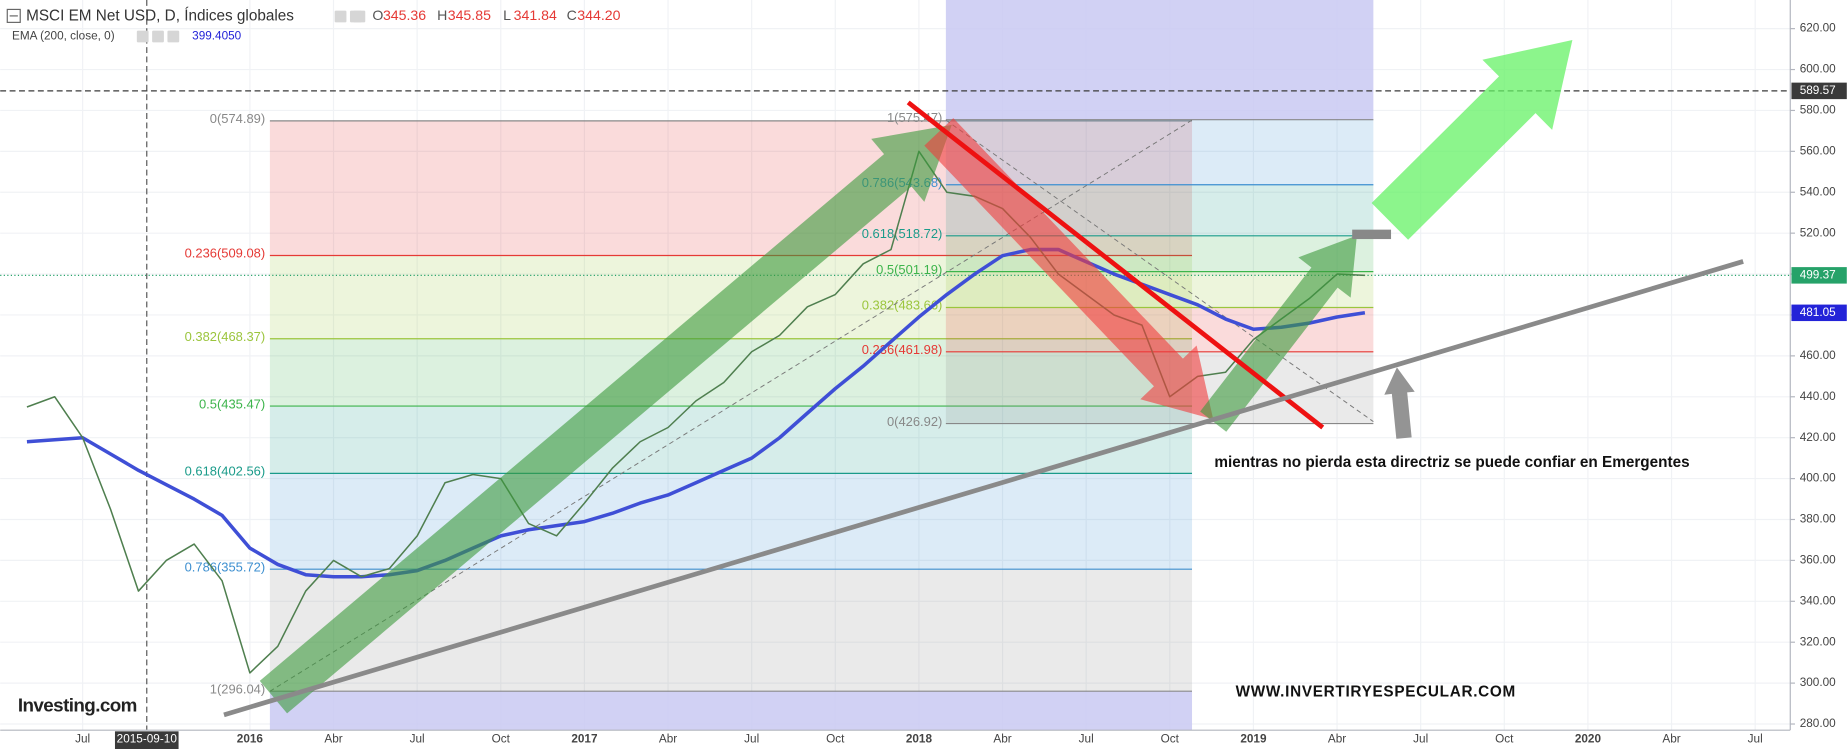 This screenshot has width=1847, height=749. I want to click on fib-label: 0.382(468.37), so click(225, 336).